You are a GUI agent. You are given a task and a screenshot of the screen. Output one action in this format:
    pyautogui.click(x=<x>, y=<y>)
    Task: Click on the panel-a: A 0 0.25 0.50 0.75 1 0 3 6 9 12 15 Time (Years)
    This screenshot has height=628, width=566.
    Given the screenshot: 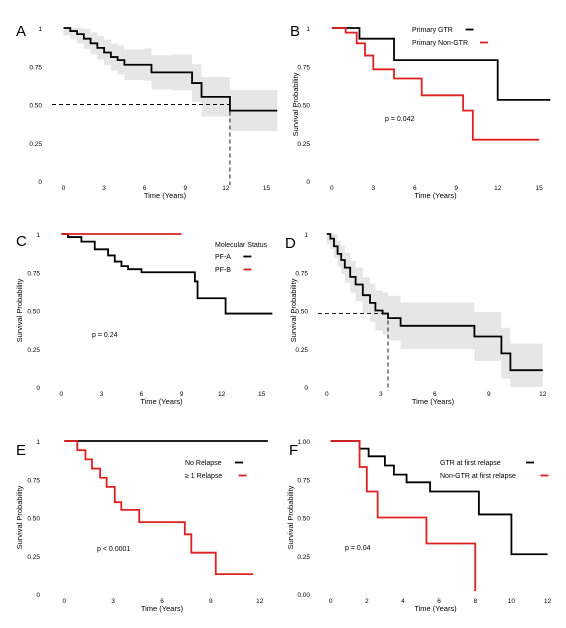 What is the action you would take?
    pyautogui.click(x=147, y=111)
    